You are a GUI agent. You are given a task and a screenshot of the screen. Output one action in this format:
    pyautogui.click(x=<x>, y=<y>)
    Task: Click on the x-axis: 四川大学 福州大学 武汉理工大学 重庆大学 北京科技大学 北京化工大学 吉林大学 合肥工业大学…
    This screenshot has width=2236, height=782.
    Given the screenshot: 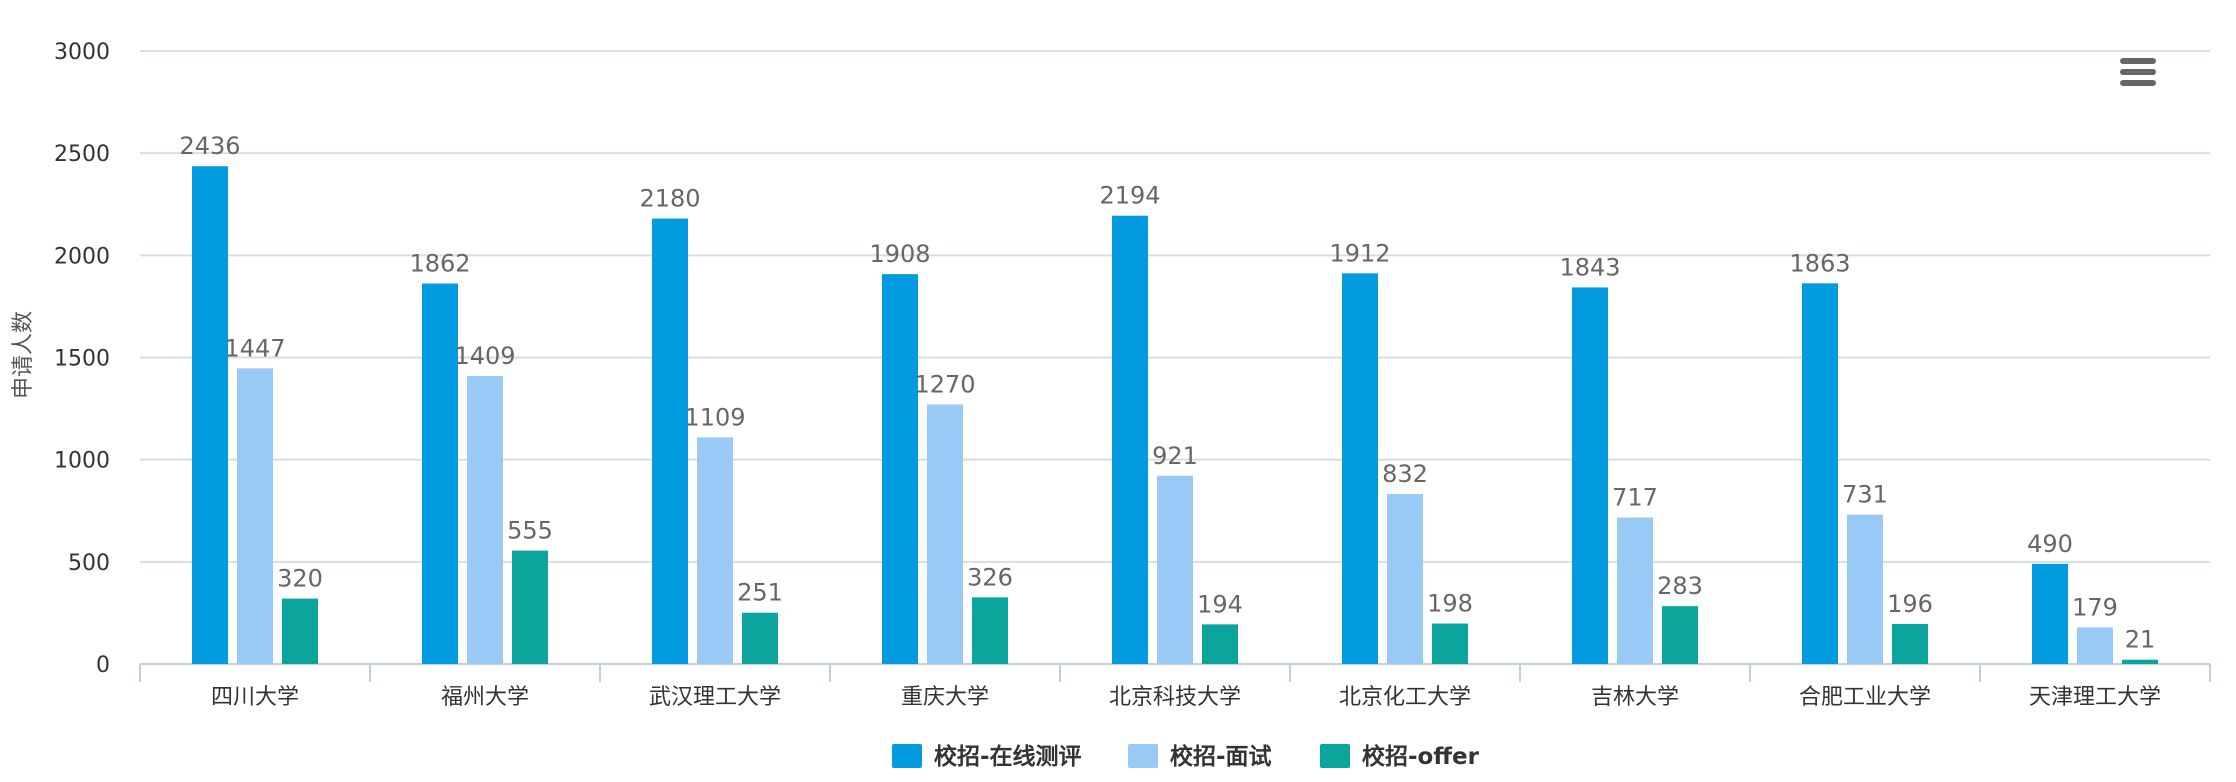 What is the action you would take?
    pyautogui.click(x=1175, y=686)
    